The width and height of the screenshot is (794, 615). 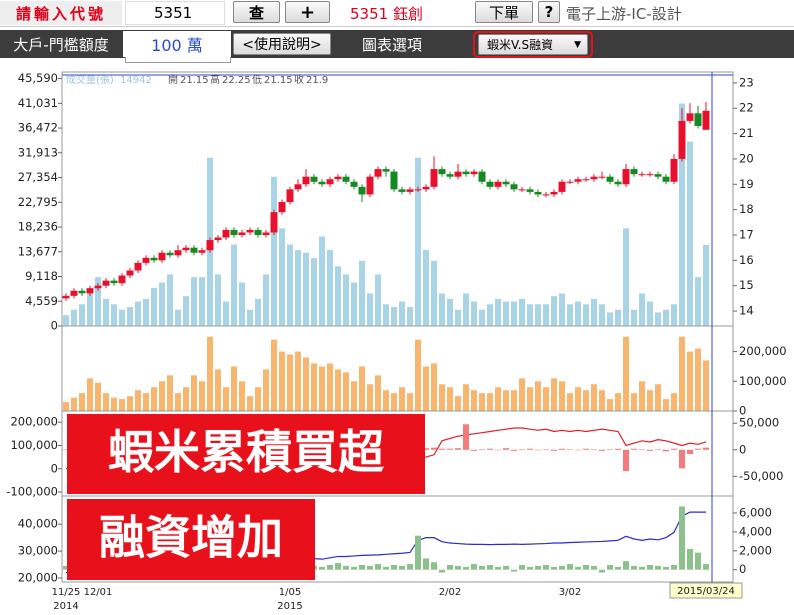 I want to click on order-button: 下單, so click(x=504, y=12).